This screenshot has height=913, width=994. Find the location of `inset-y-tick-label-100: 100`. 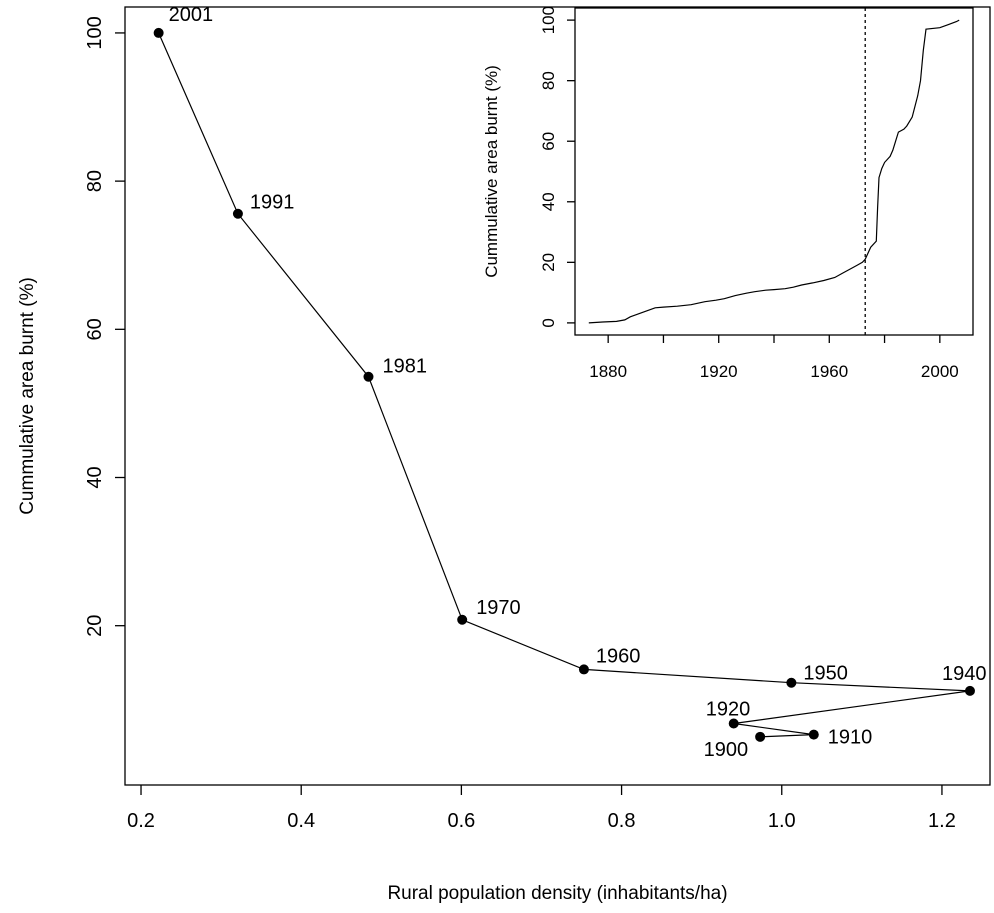

inset-y-tick-label-100: 100 is located at coordinates (548, 20).